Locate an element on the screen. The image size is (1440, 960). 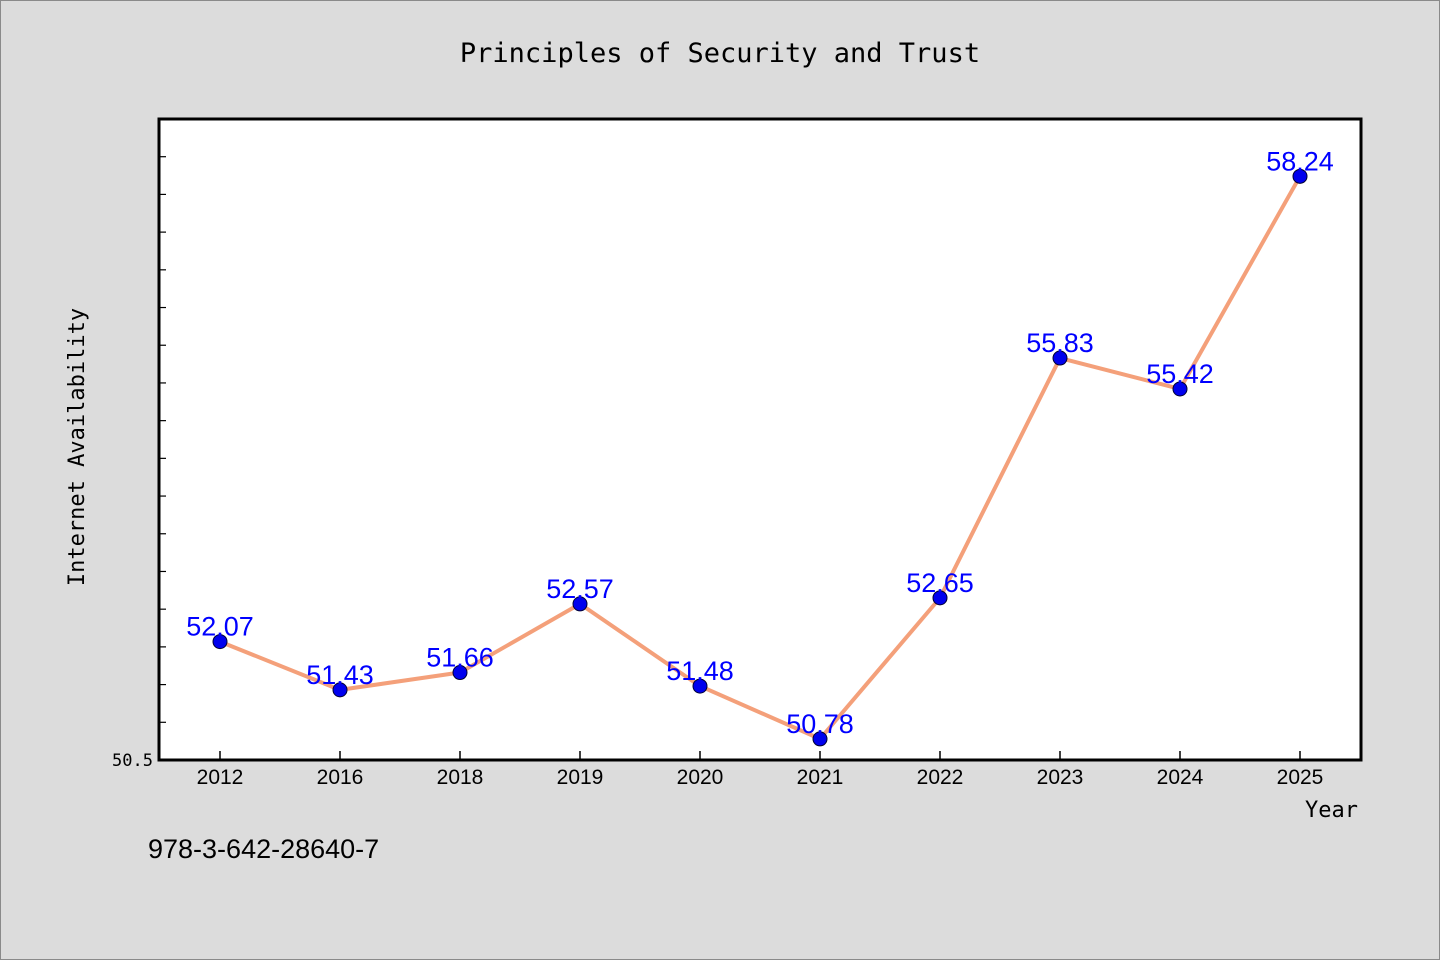
x-tick-label: 2012 is located at coordinates (220, 777).